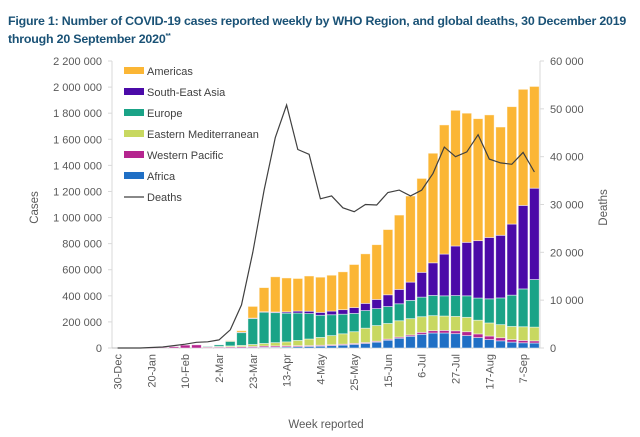  What do you see at coordinates (421, 307) in the screenshot?
I see `bar-segment-europe: Europe 6-Jul: 150000` at bounding box center [421, 307].